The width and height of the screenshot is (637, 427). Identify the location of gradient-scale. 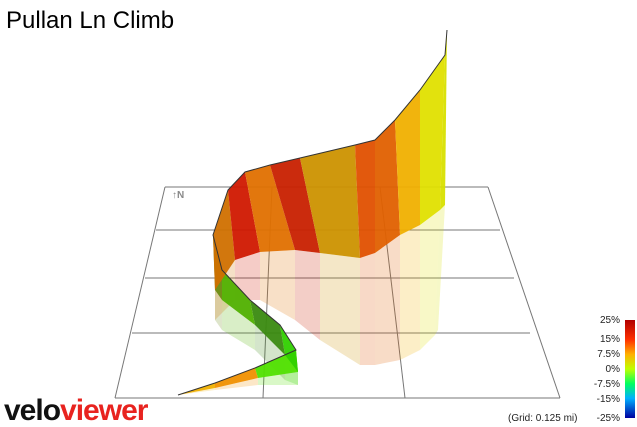
(630, 369).